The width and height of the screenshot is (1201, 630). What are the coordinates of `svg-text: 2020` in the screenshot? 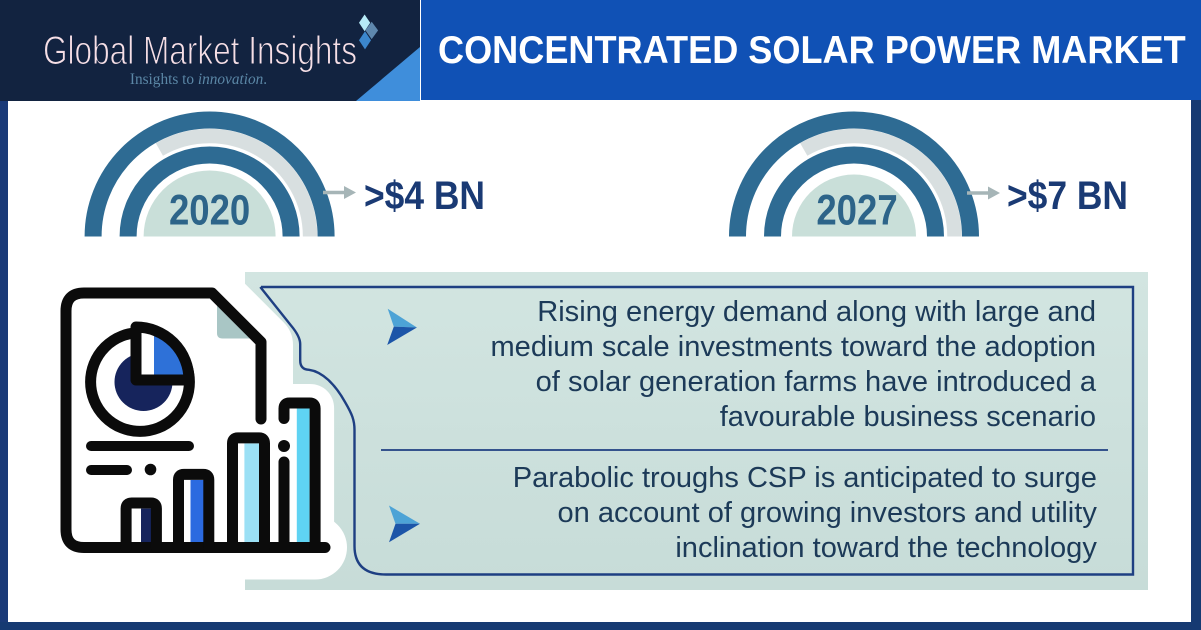 It's located at (209, 210).